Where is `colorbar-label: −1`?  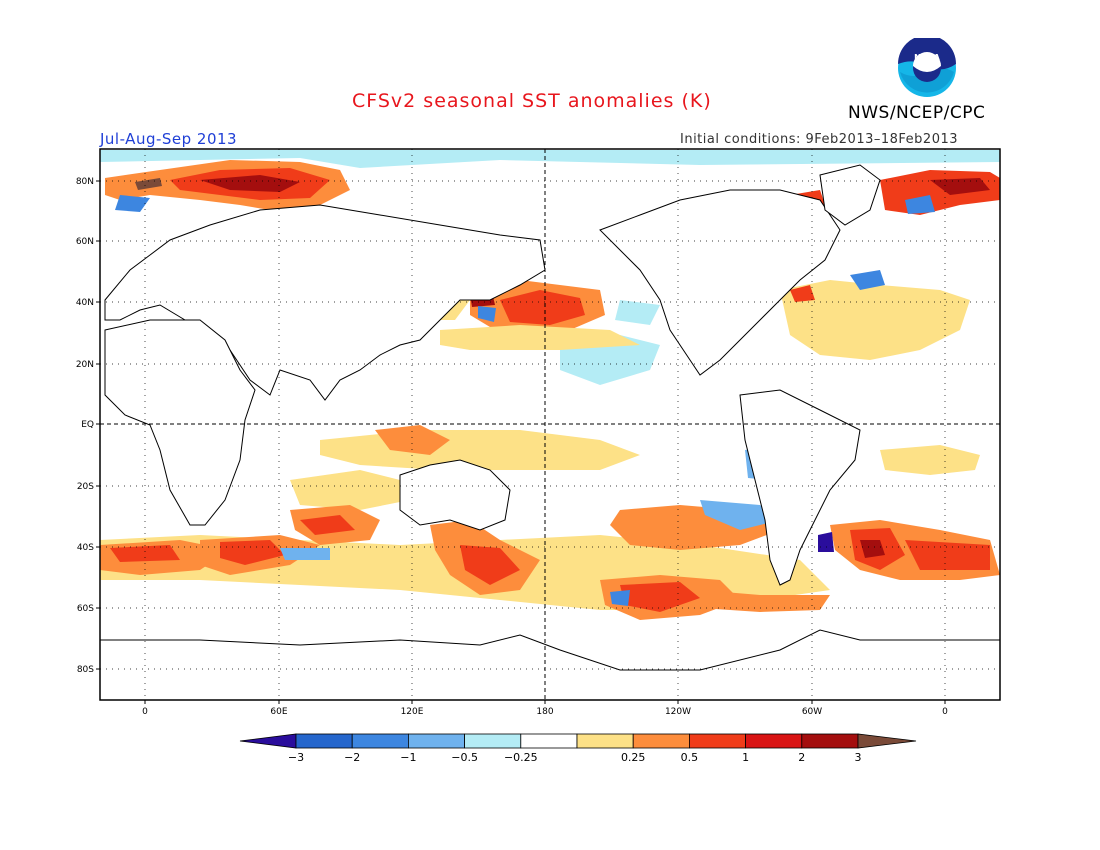
colorbar-label: −1 is located at coordinates (408, 757).